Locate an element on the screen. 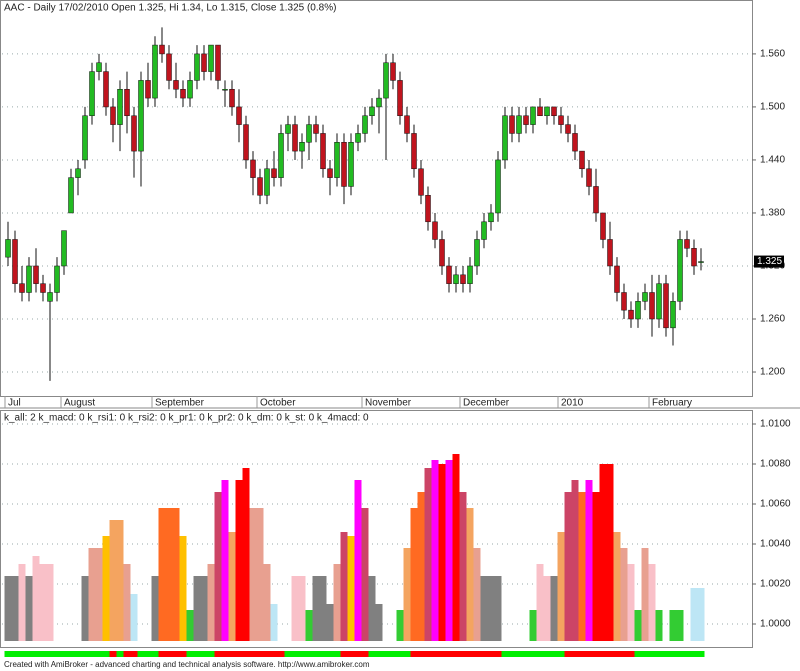 Image resolution: width=800 pixels, height=671 pixels. y-tick-label: 1.0040 is located at coordinates (775, 544).